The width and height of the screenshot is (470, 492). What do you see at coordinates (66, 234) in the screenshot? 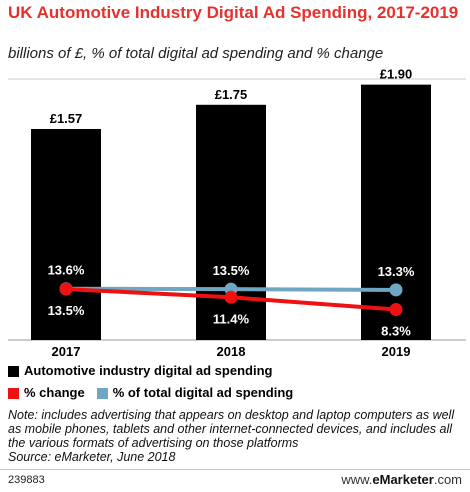
I see `bar-2017` at bounding box center [66, 234].